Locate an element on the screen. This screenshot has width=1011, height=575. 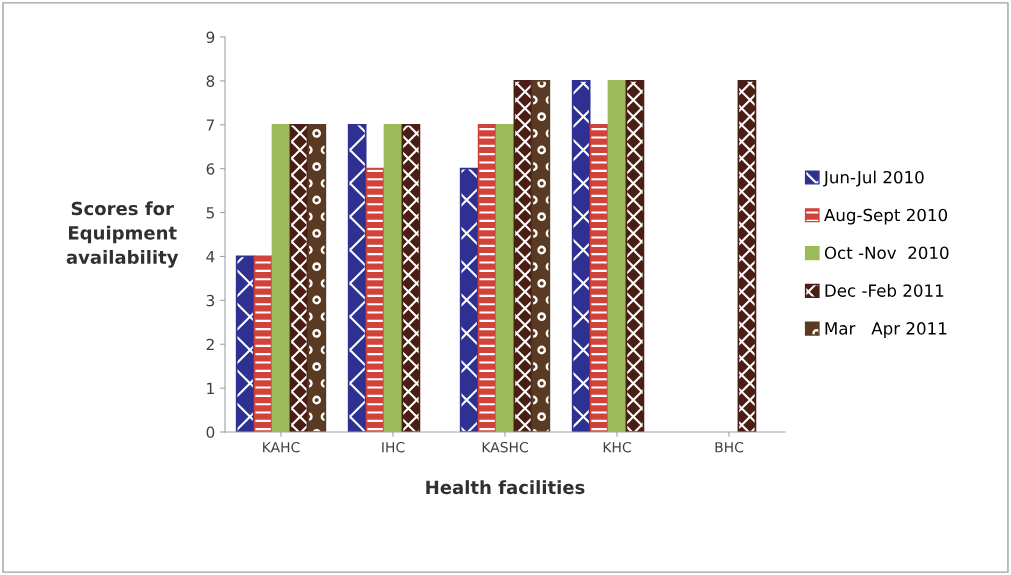
x-tick-label: KHC is located at coordinates (617, 447).